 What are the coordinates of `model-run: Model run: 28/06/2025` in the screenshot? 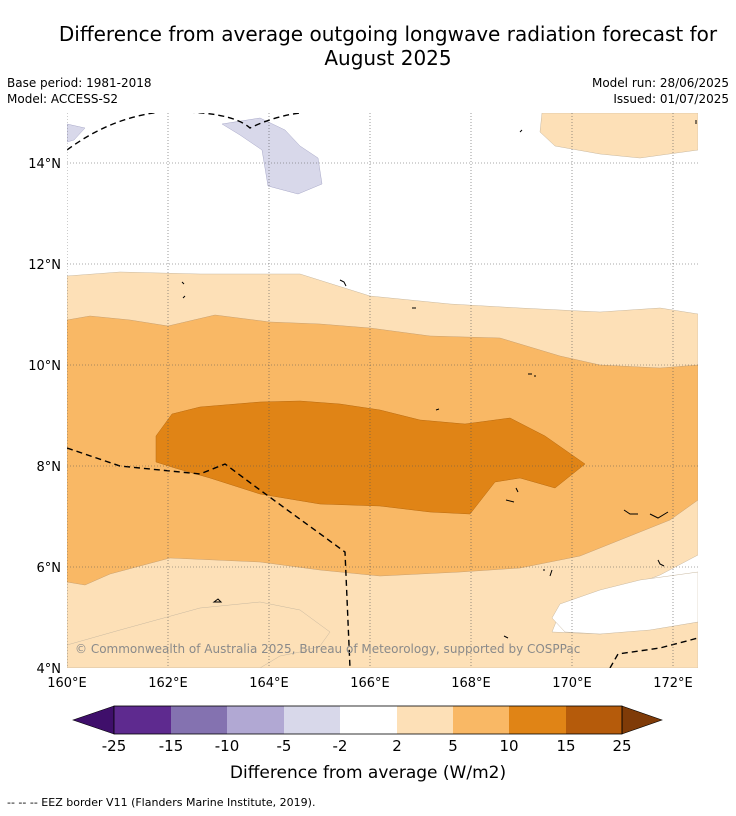 It's located at (660, 83).